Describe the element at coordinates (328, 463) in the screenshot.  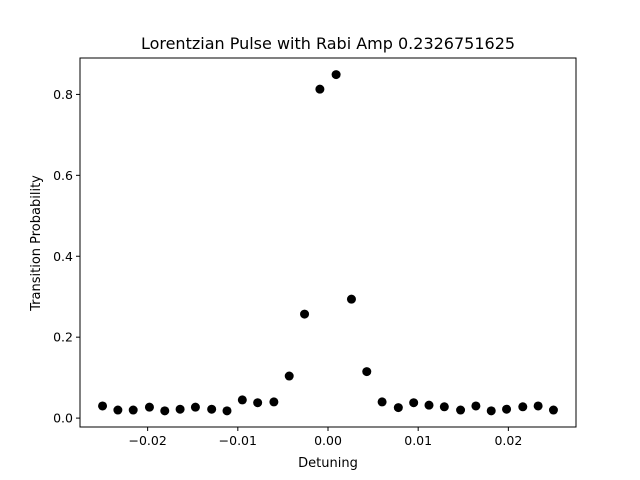
I see `x-axis-label: Detuning` at that location.